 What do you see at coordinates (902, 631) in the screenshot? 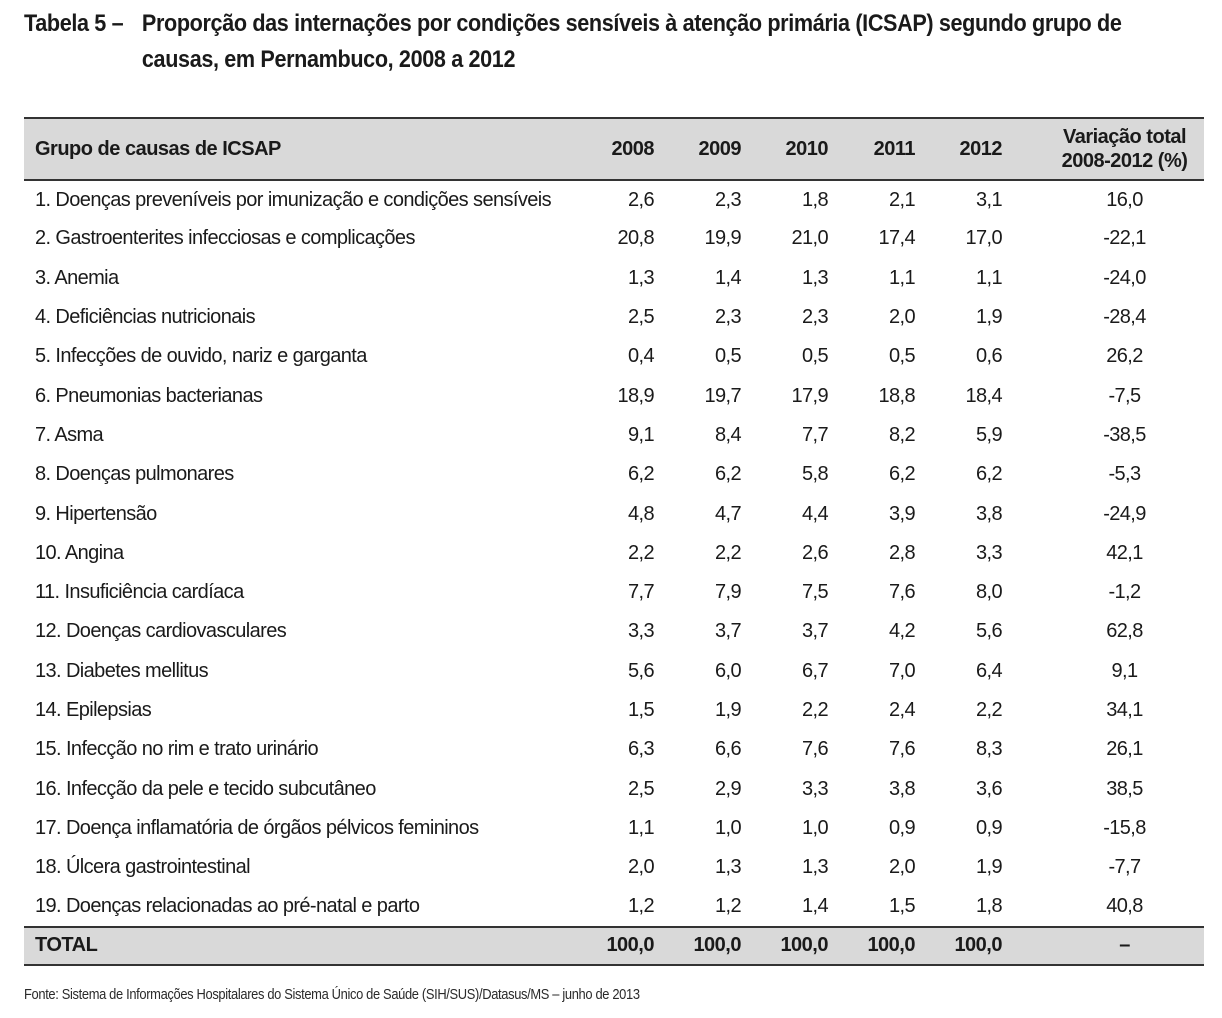
I see `row-value-2011: 4,2` at bounding box center [902, 631].